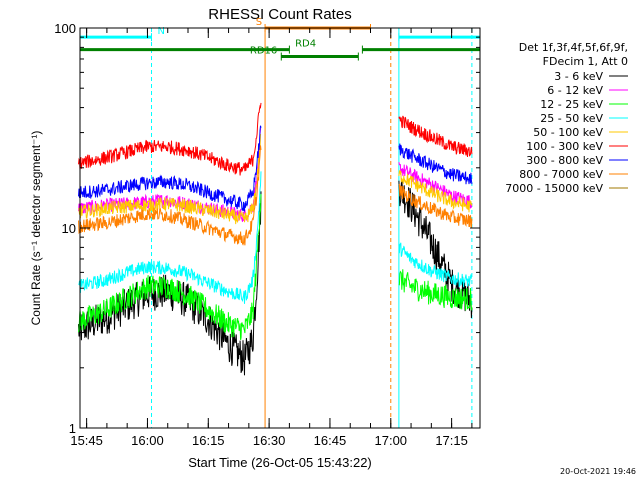 The image size is (640, 480). What do you see at coordinates (305, 44) in the screenshot?
I see `state-bar-label-4: RD4` at bounding box center [305, 44].